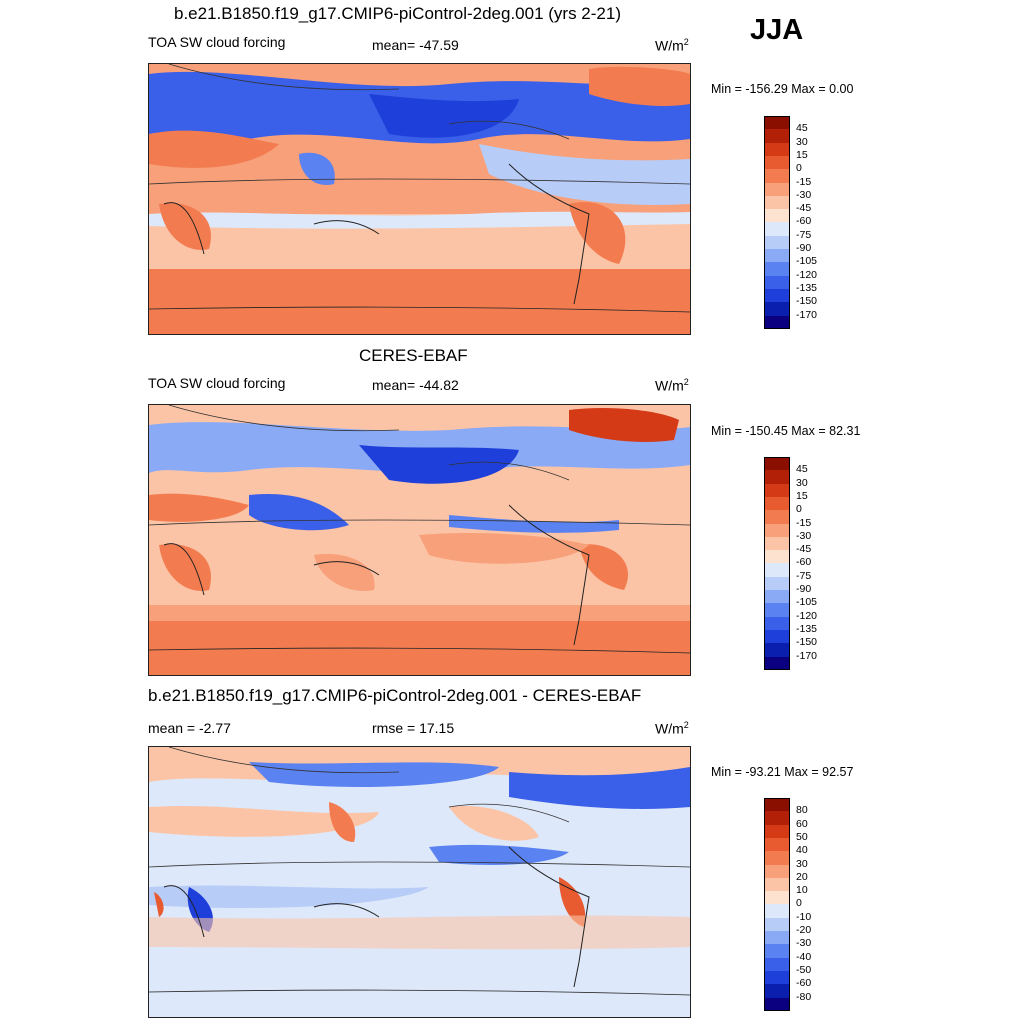  What do you see at coordinates (419, 199) in the screenshot?
I see `panel-1-map` at bounding box center [419, 199].